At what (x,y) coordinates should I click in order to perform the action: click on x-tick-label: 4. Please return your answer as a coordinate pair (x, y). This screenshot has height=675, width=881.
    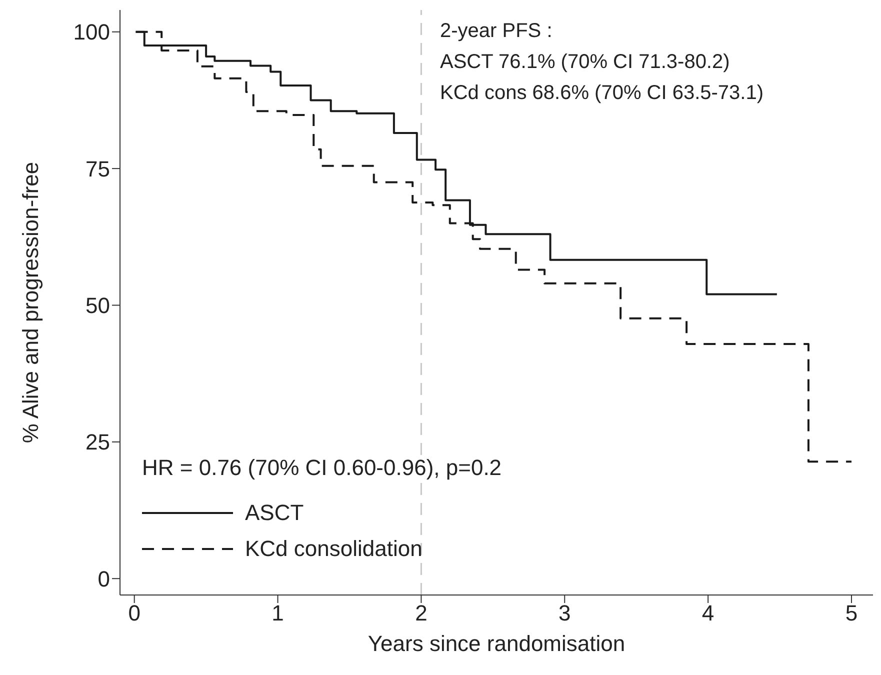
    Looking at the image, I should click on (708, 613).